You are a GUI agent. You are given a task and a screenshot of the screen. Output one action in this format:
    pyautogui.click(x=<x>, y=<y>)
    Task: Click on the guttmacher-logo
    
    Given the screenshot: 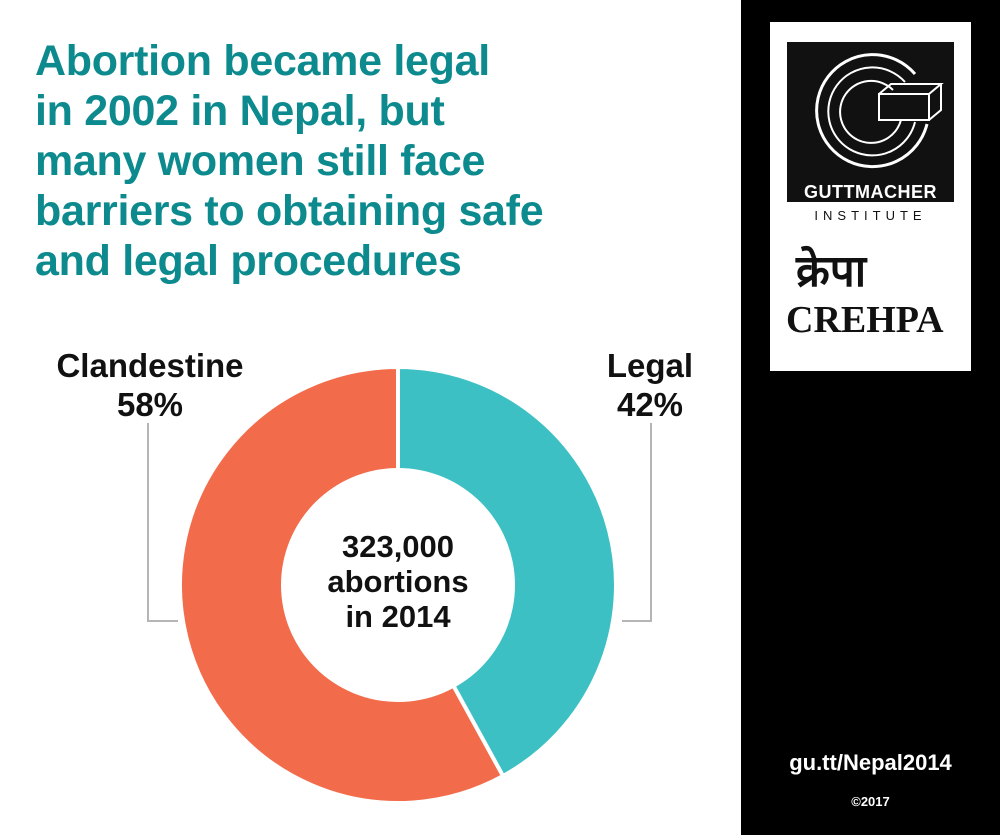 What is the action you would take?
    pyautogui.click(x=870, y=122)
    